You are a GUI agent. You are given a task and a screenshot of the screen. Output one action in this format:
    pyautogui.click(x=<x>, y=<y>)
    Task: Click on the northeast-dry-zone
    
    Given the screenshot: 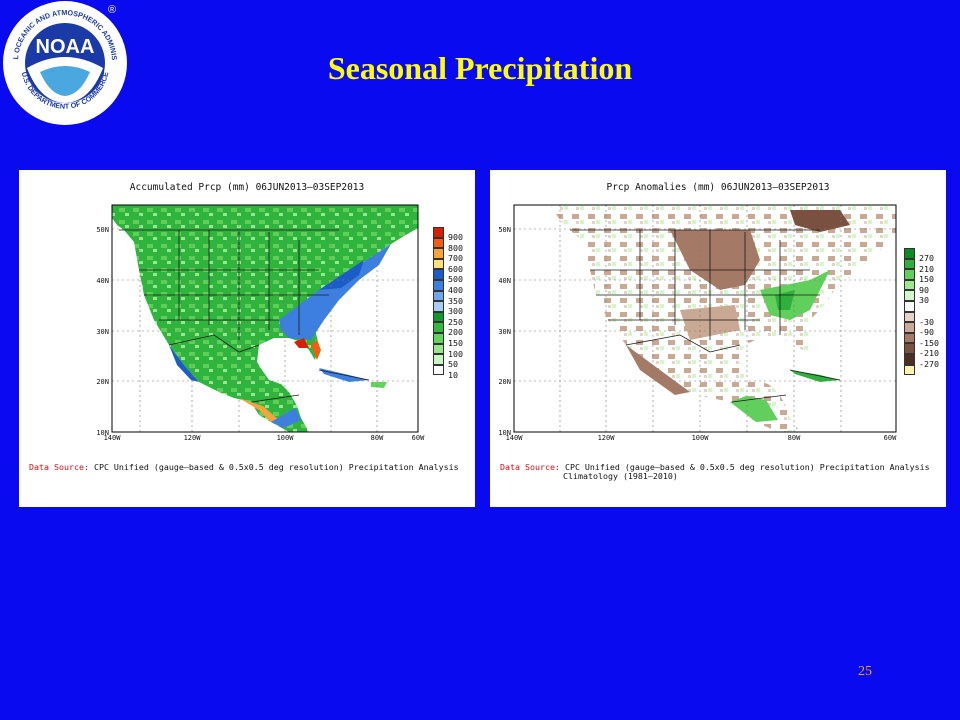 What is the action you would take?
    pyautogui.click(x=820, y=221)
    